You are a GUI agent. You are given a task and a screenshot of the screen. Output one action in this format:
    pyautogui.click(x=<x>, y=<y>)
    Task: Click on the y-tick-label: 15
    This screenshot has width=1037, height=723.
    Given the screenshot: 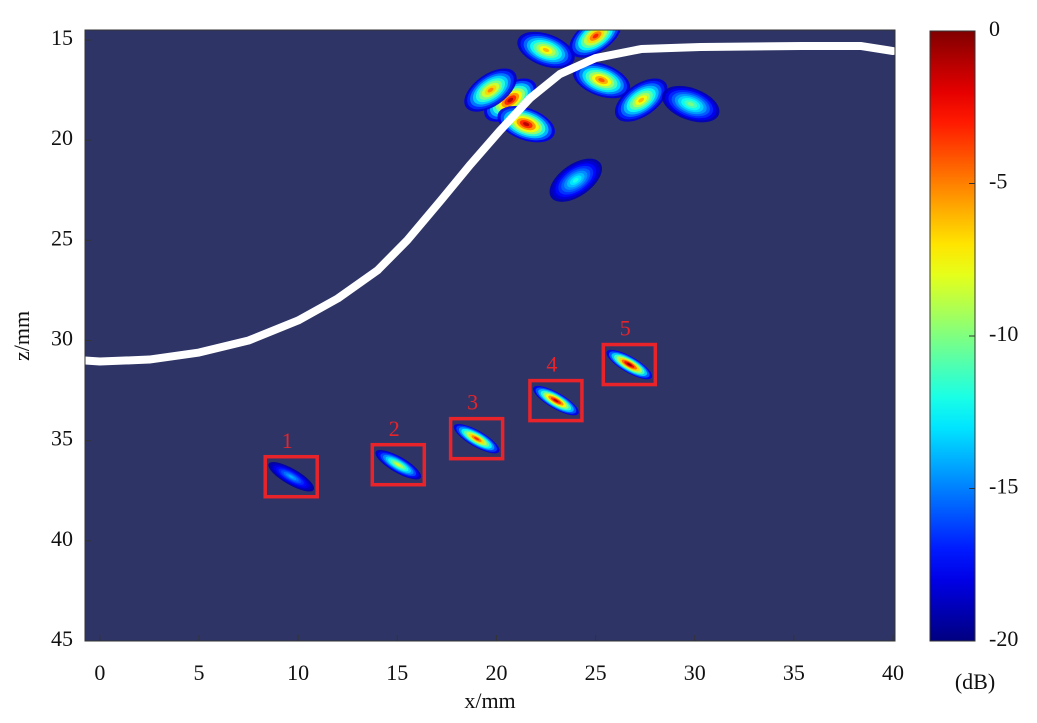 What is the action you would take?
    pyautogui.click(x=62, y=37)
    